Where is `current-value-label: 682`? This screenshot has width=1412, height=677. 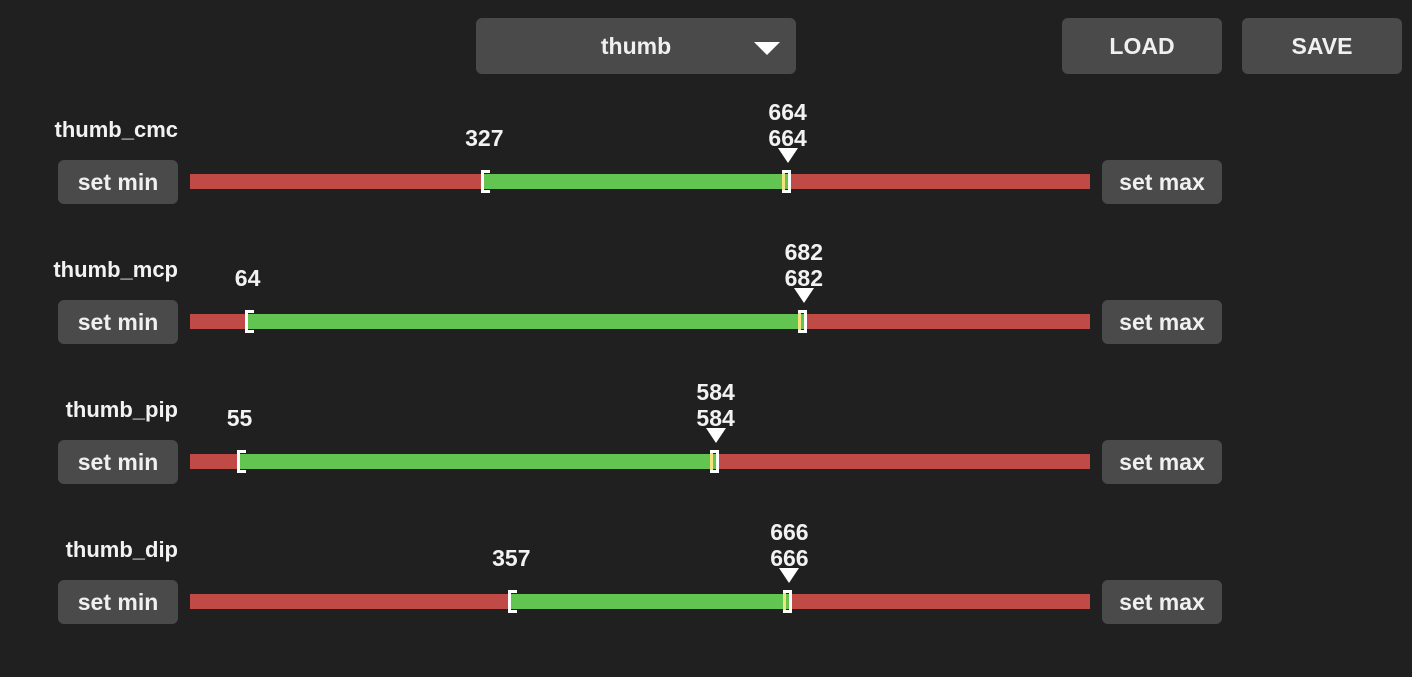 current-value-label: 682 is located at coordinates (803, 252).